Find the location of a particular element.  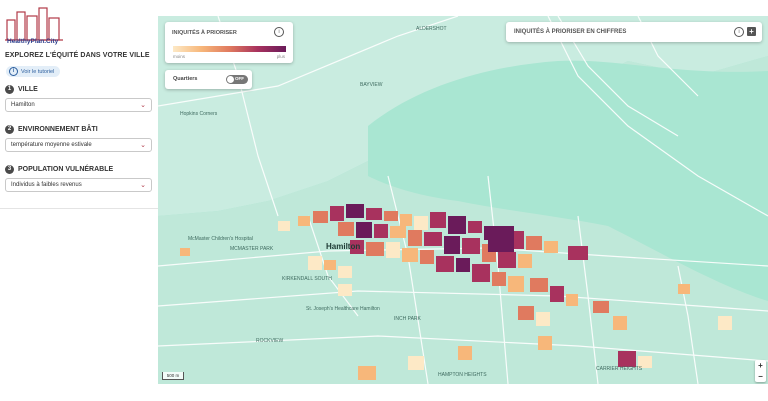

zoom-in-button: + is located at coordinates (760, 365).